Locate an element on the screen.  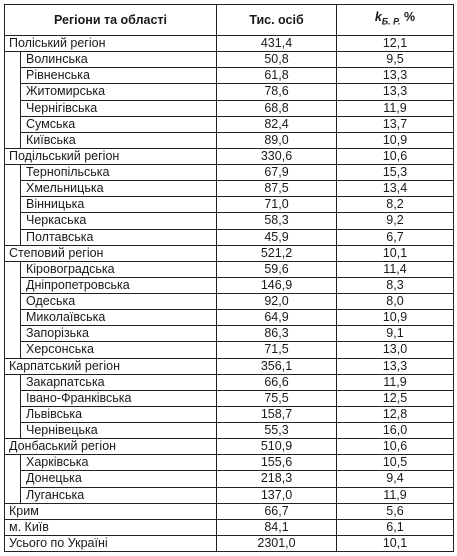
header-k: kБ. Р. % is located at coordinates (395, 20).